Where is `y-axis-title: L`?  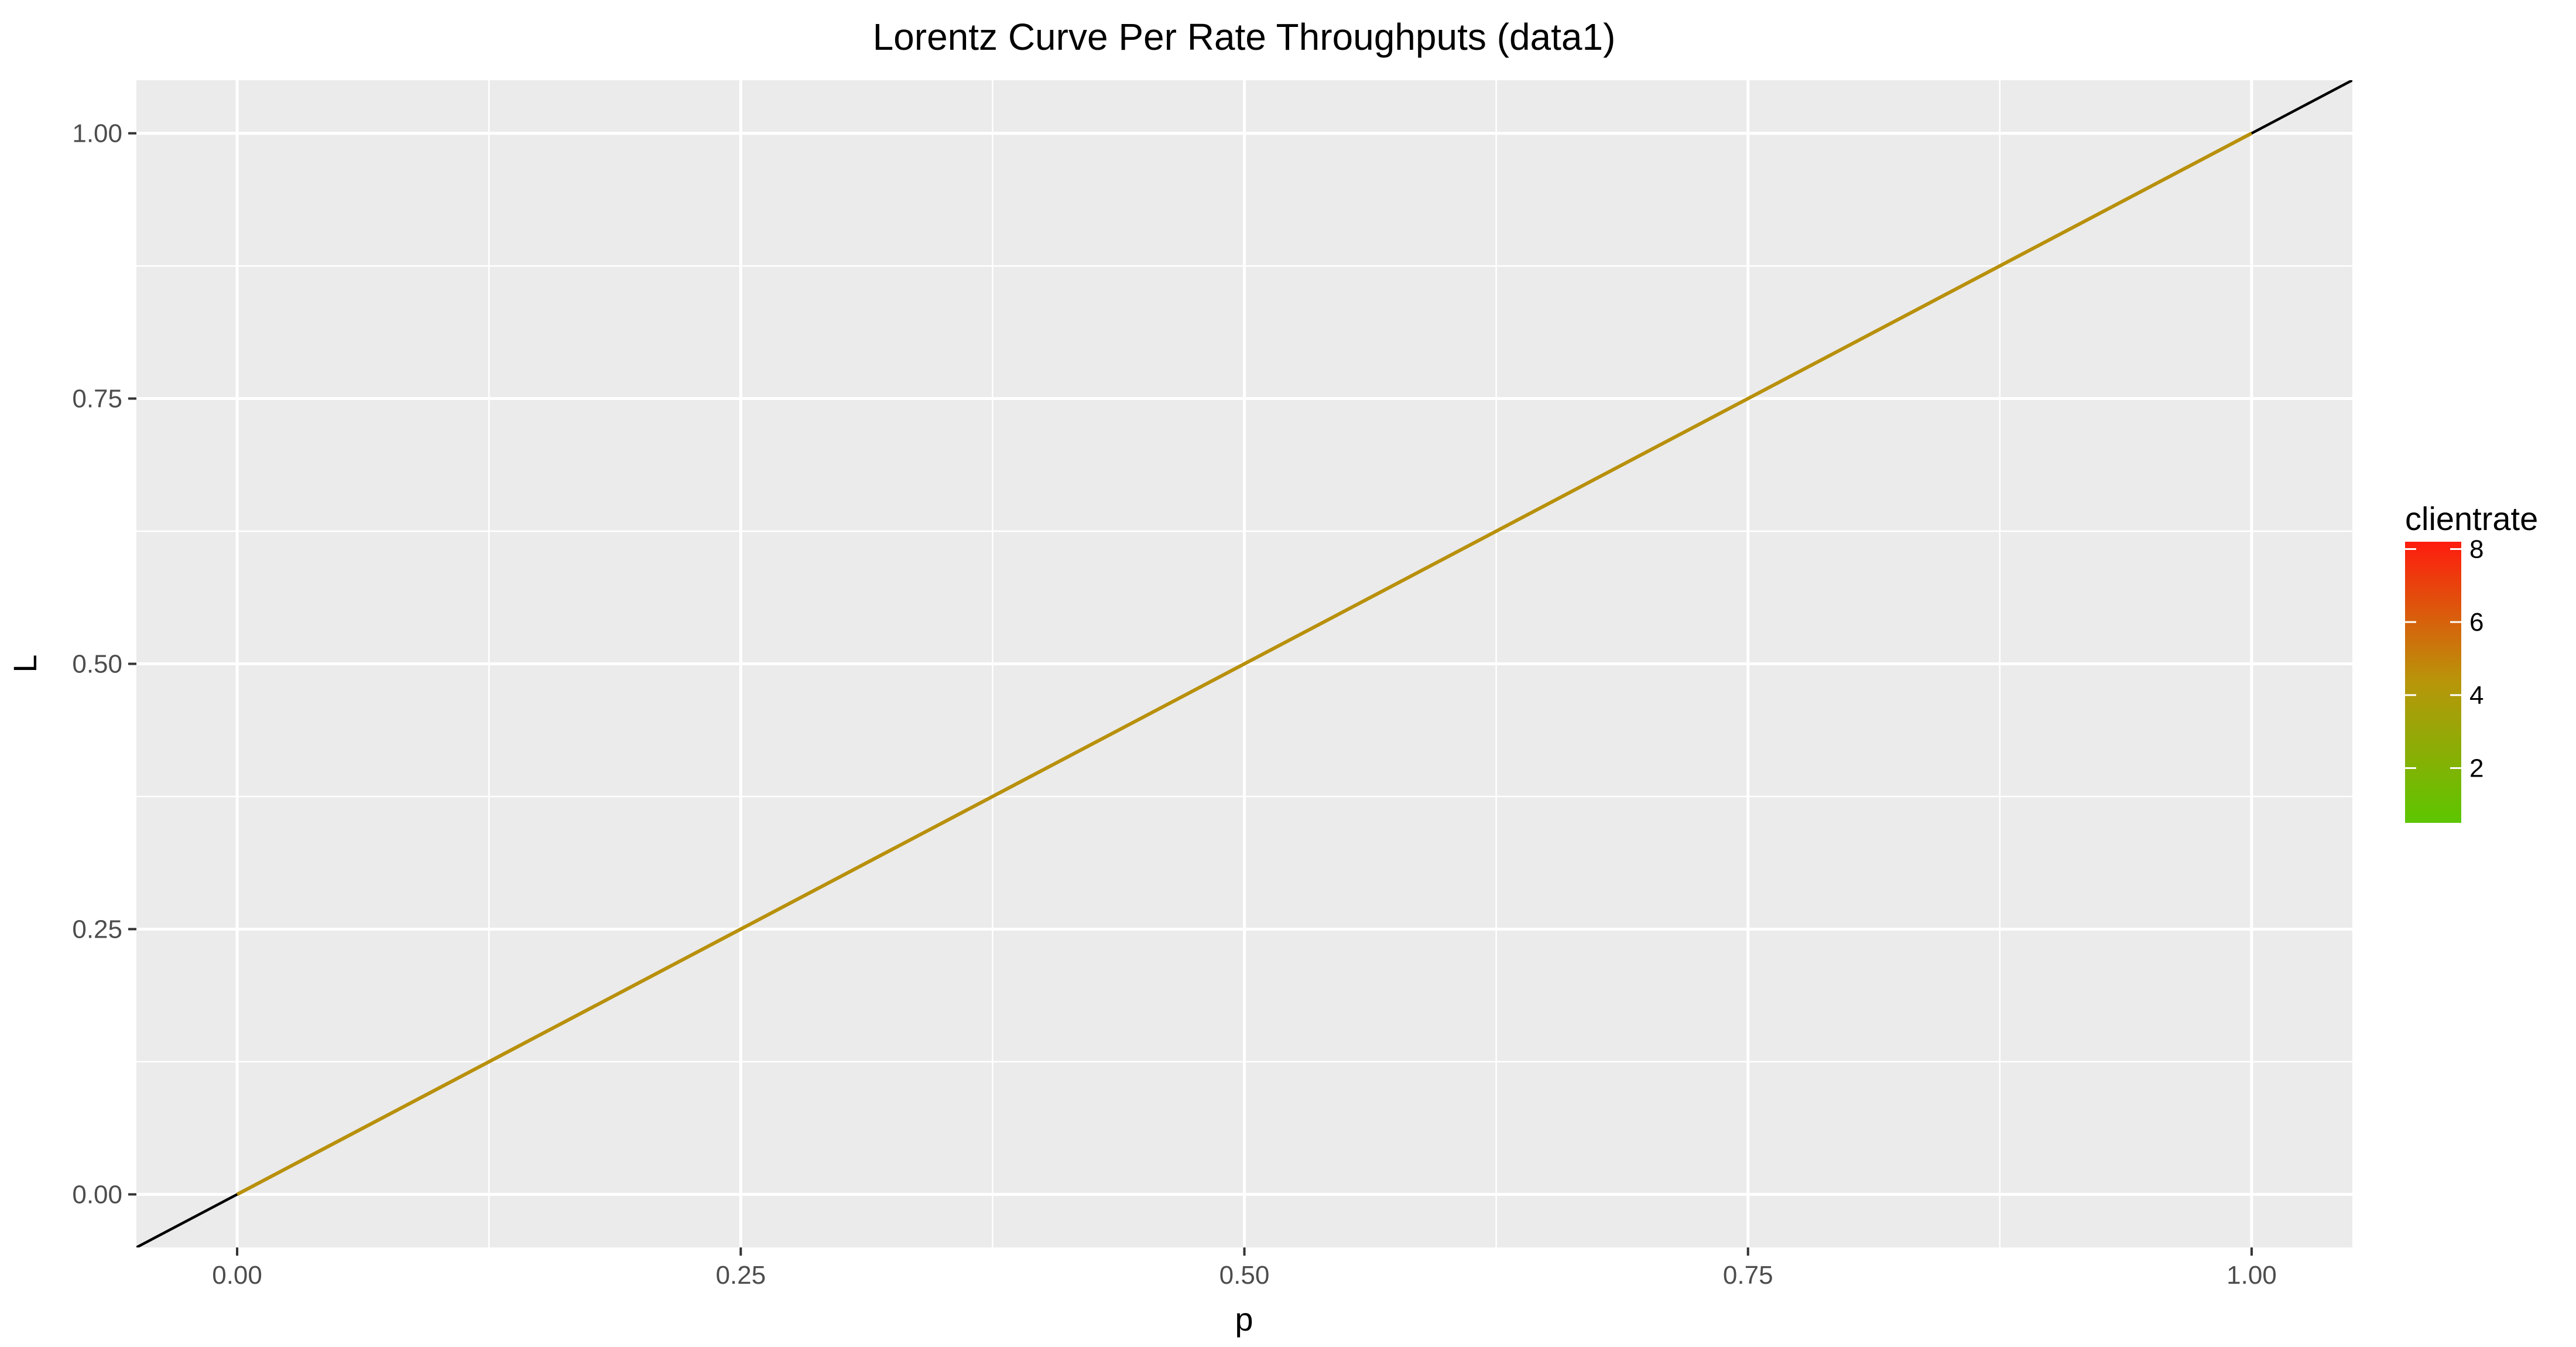
y-axis-title: L is located at coordinates (24, 663).